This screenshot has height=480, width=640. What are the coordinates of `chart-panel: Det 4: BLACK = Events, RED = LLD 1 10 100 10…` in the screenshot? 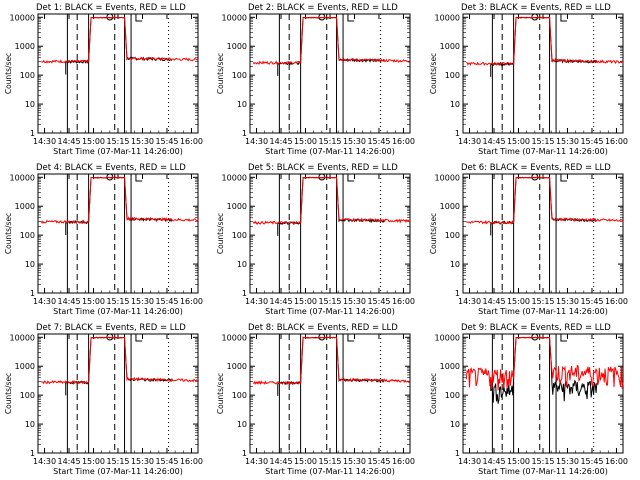 It's located at (103, 239).